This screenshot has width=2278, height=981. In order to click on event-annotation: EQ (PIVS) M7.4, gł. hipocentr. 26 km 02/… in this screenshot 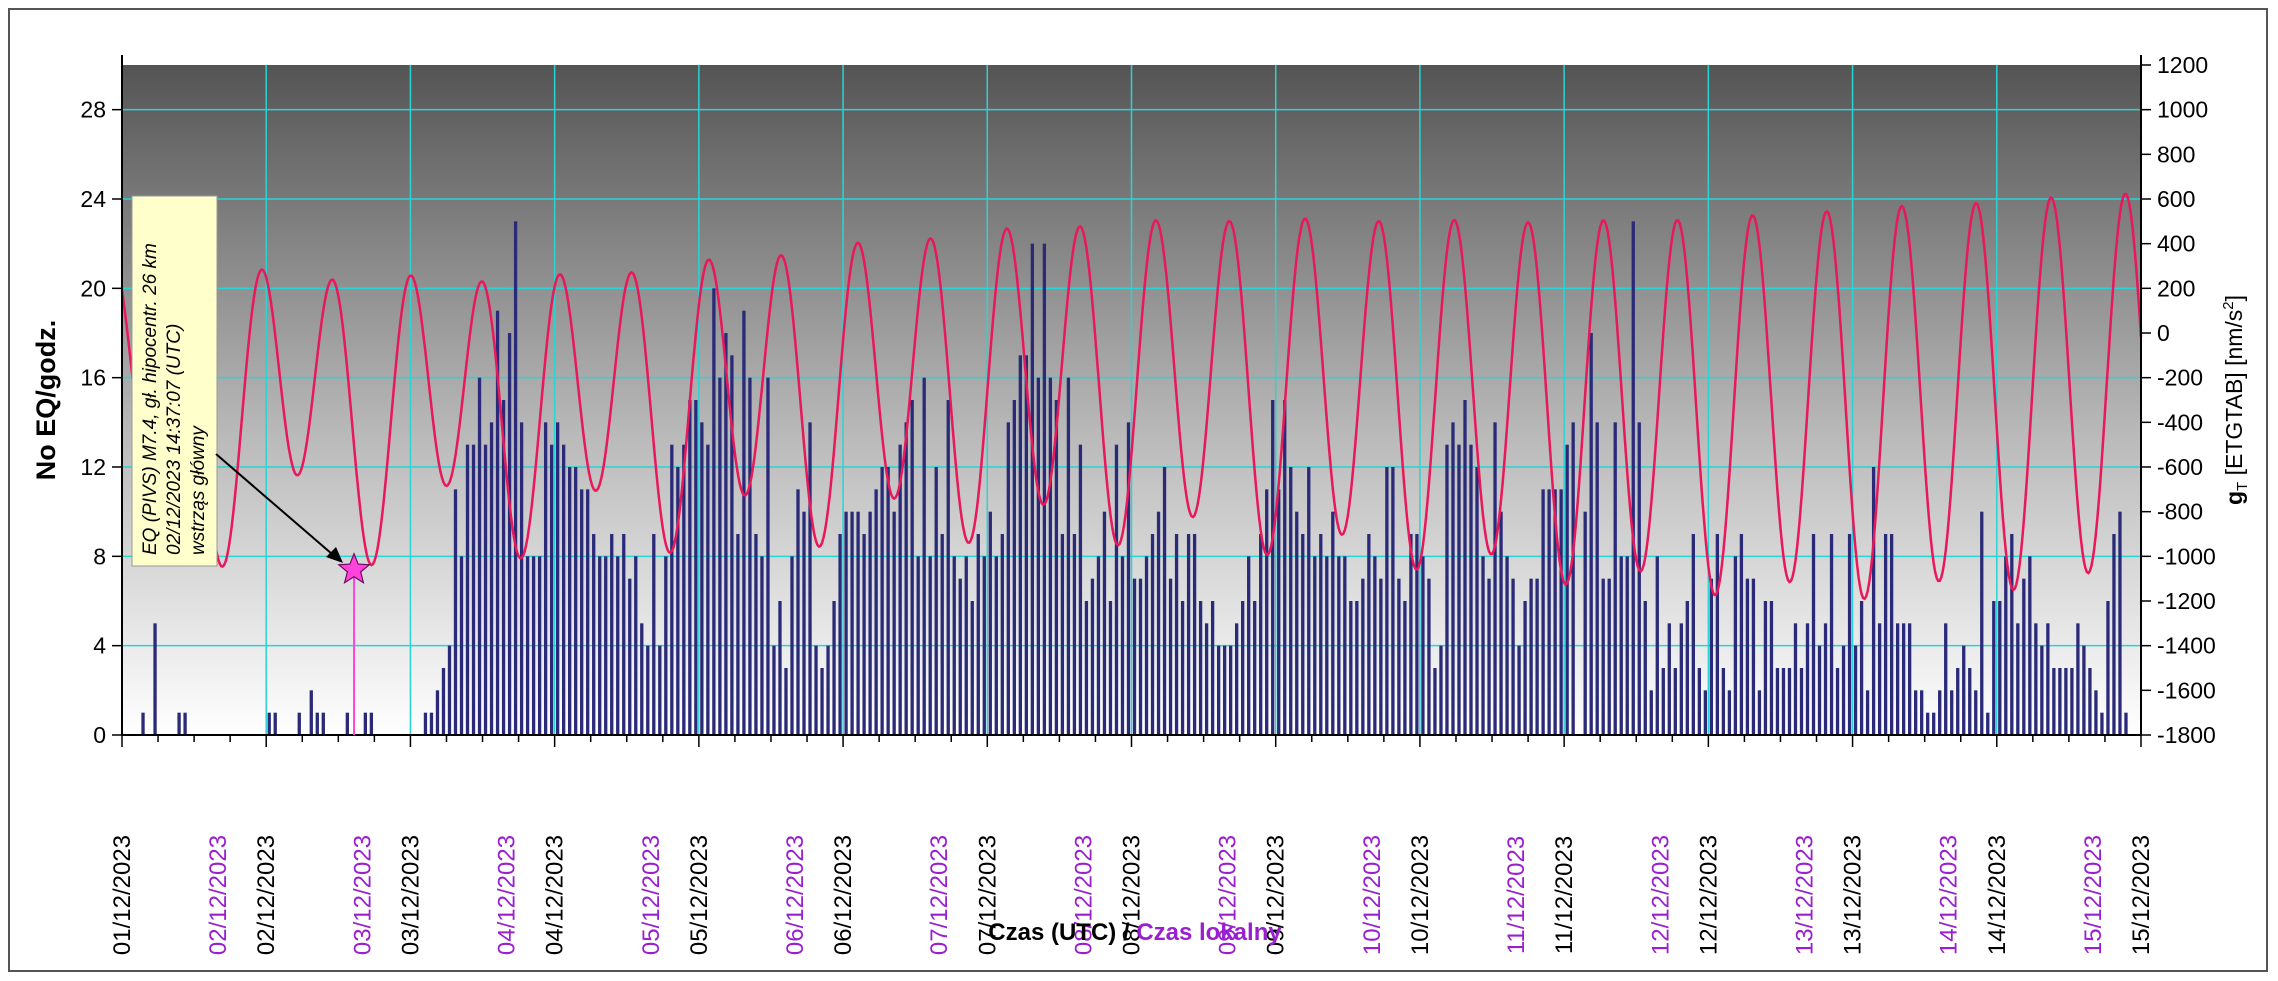, I will do `click(237, 381)`.